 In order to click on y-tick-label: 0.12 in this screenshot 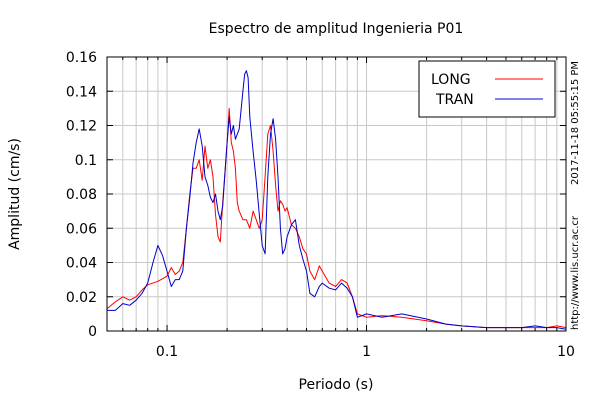, I will do `click(81, 127)`.